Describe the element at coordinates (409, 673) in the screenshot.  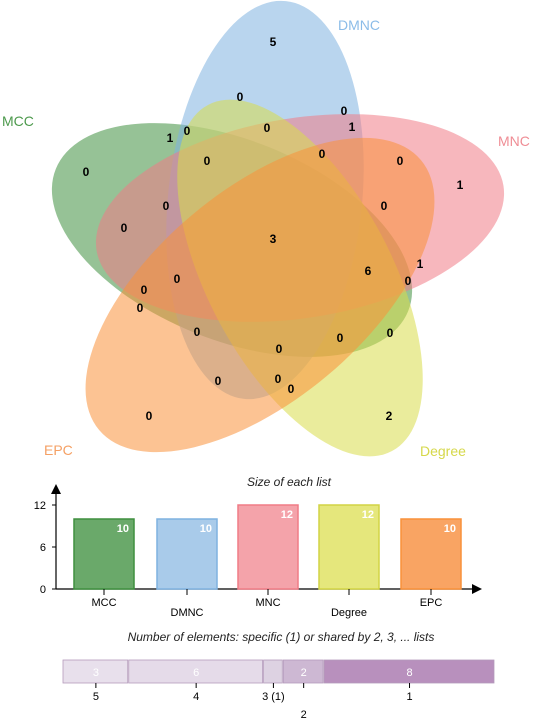
I see `shared-segment-value: 8` at that location.